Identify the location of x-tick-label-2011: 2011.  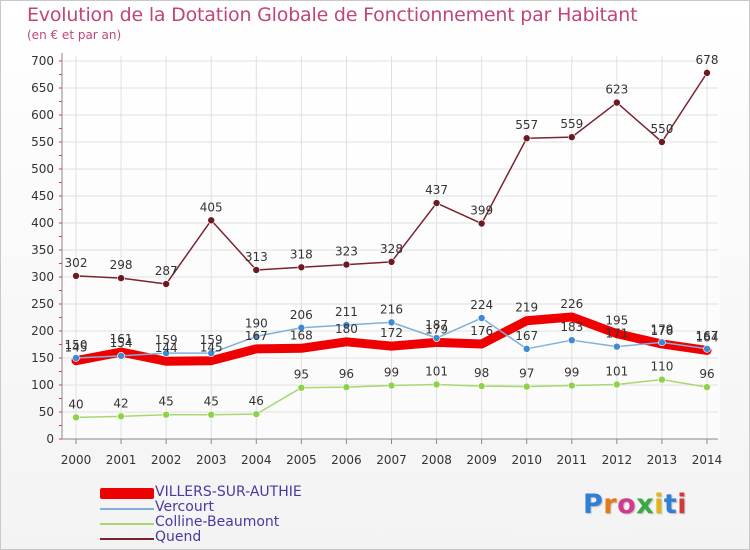
(572, 460).